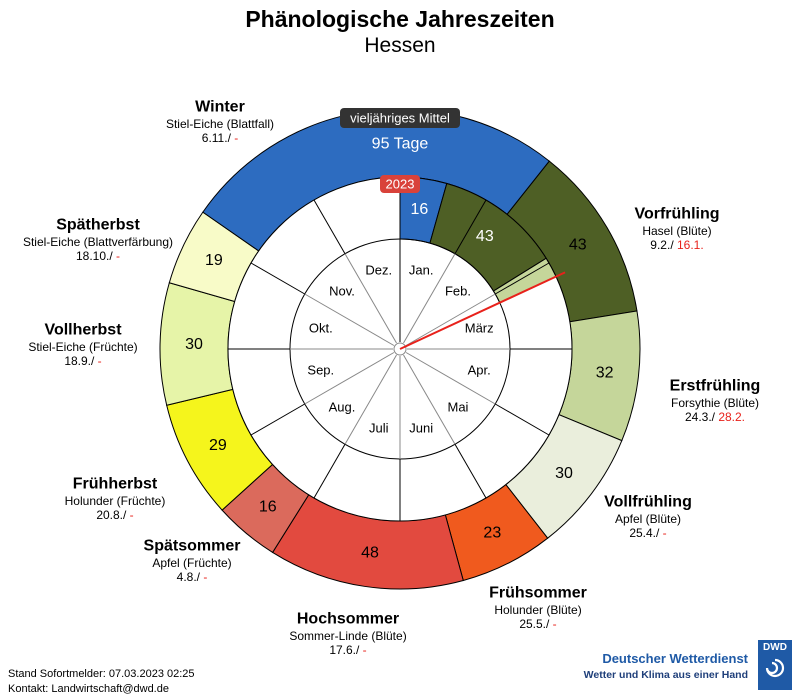 The width and height of the screenshot is (800, 700). What do you see at coordinates (214, 260) in the screenshot?
I see `season-days-spaetherbst: 19` at bounding box center [214, 260].